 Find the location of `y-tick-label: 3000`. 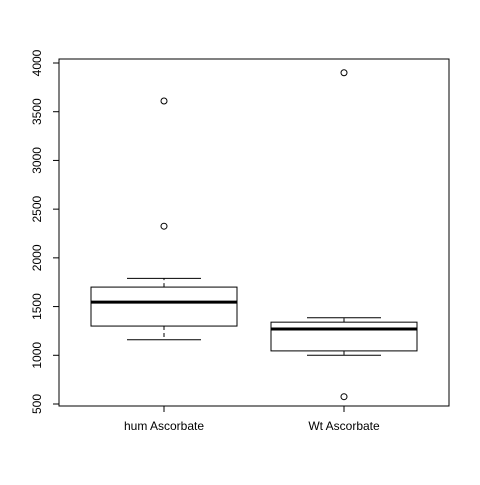

y-tick-label: 3000 is located at coordinates (37, 160).